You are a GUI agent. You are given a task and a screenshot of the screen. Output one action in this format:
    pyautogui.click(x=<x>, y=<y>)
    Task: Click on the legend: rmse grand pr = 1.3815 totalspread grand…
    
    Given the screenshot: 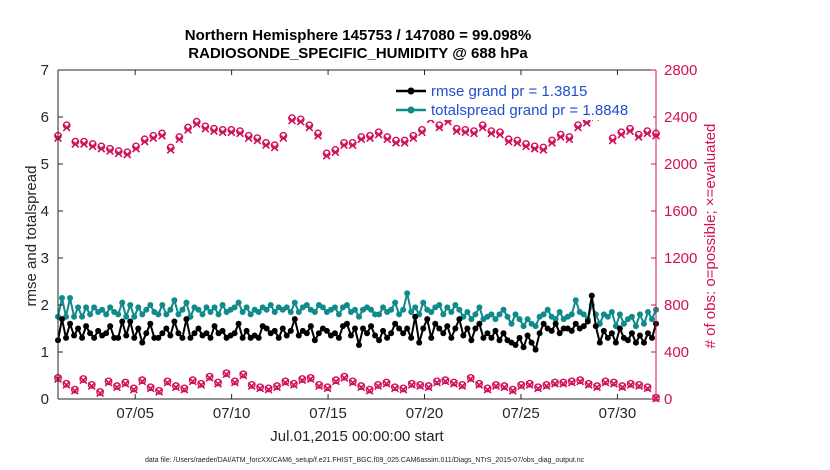 What is the action you would take?
    pyautogui.click(x=524, y=99)
    